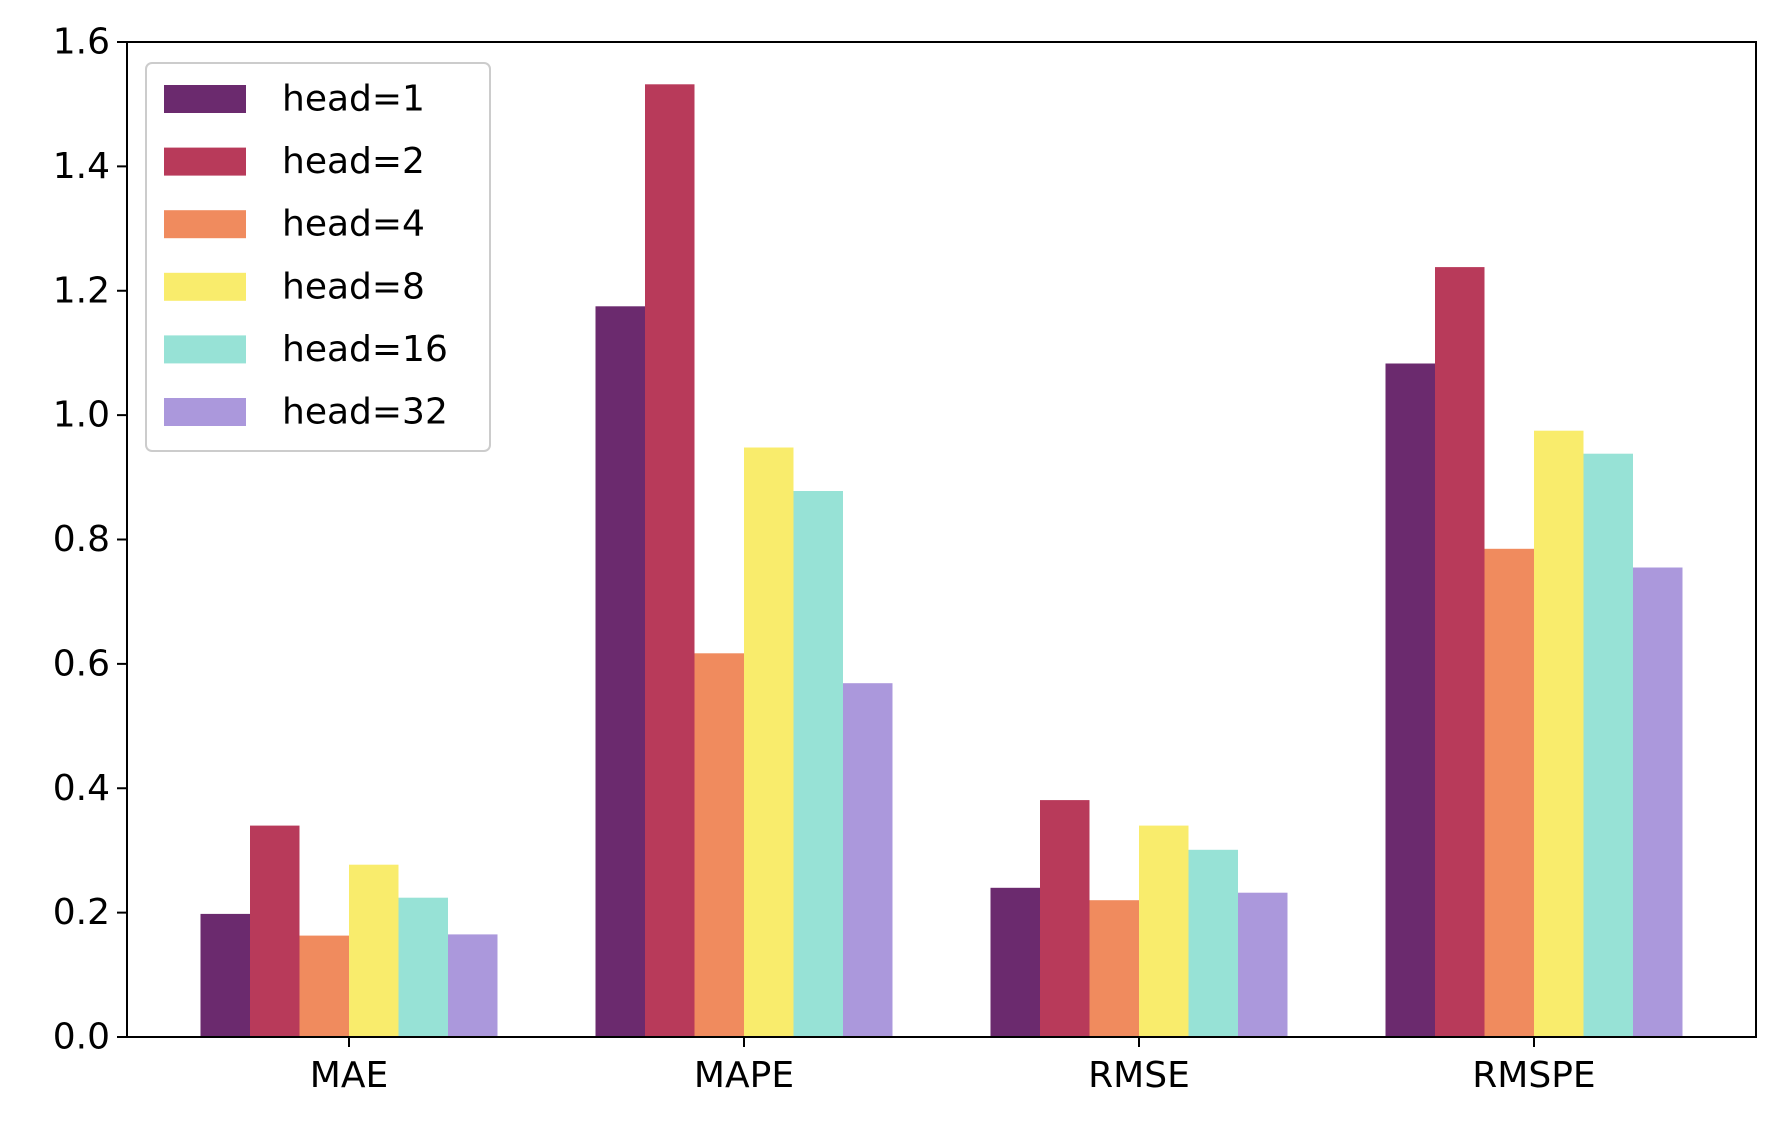 The width and height of the screenshot is (1783, 1136). What do you see at coordinates (365, 412) in the screenshot?
I see `legend-label: head=32` at bounding box center [365, 412].